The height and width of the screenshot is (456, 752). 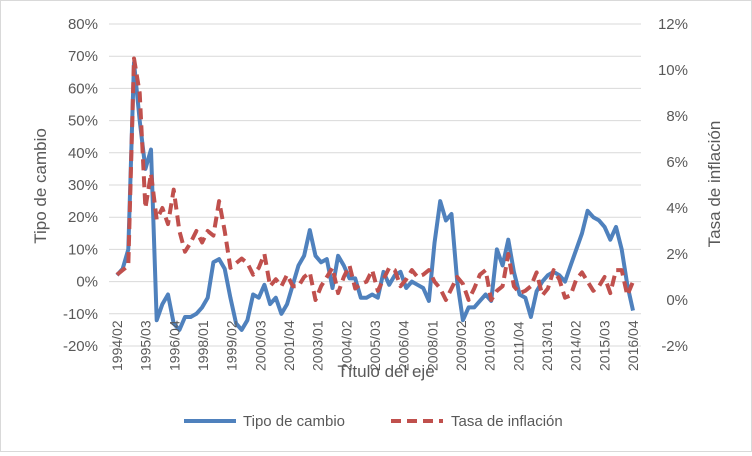 What do you see at coordinates (404, 345) in the screenshot?
I see `x-tick-label: 2006/04` at bounding box center [404, 345].